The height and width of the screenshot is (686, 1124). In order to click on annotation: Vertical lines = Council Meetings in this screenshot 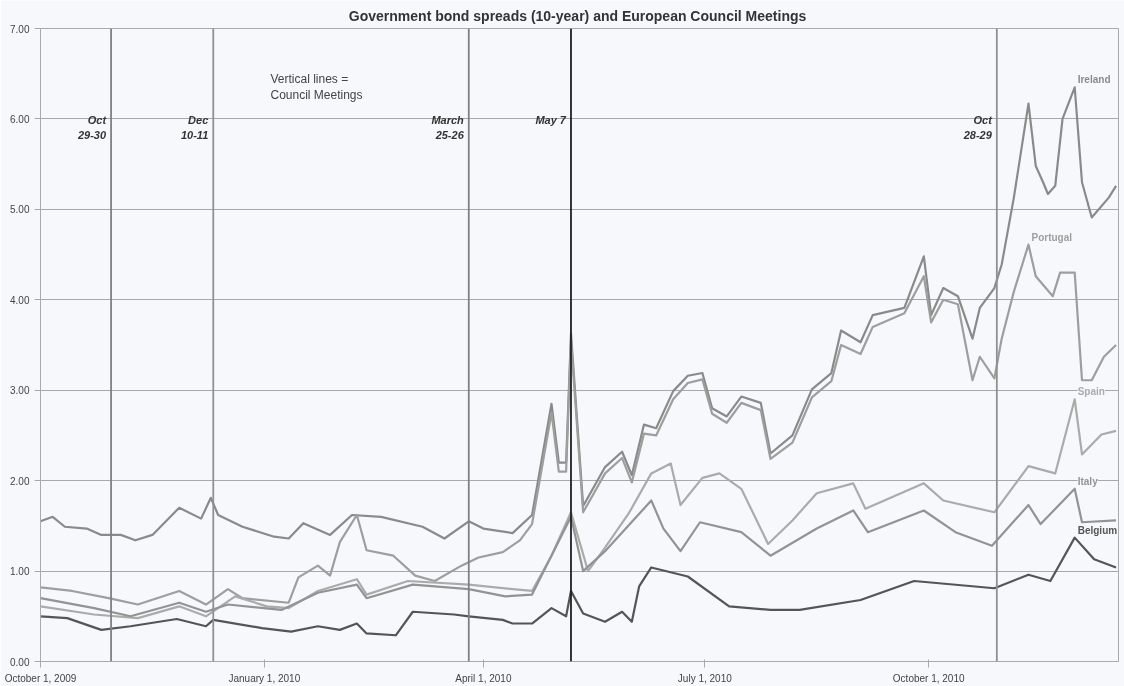, I will do `click(316, 87)`.